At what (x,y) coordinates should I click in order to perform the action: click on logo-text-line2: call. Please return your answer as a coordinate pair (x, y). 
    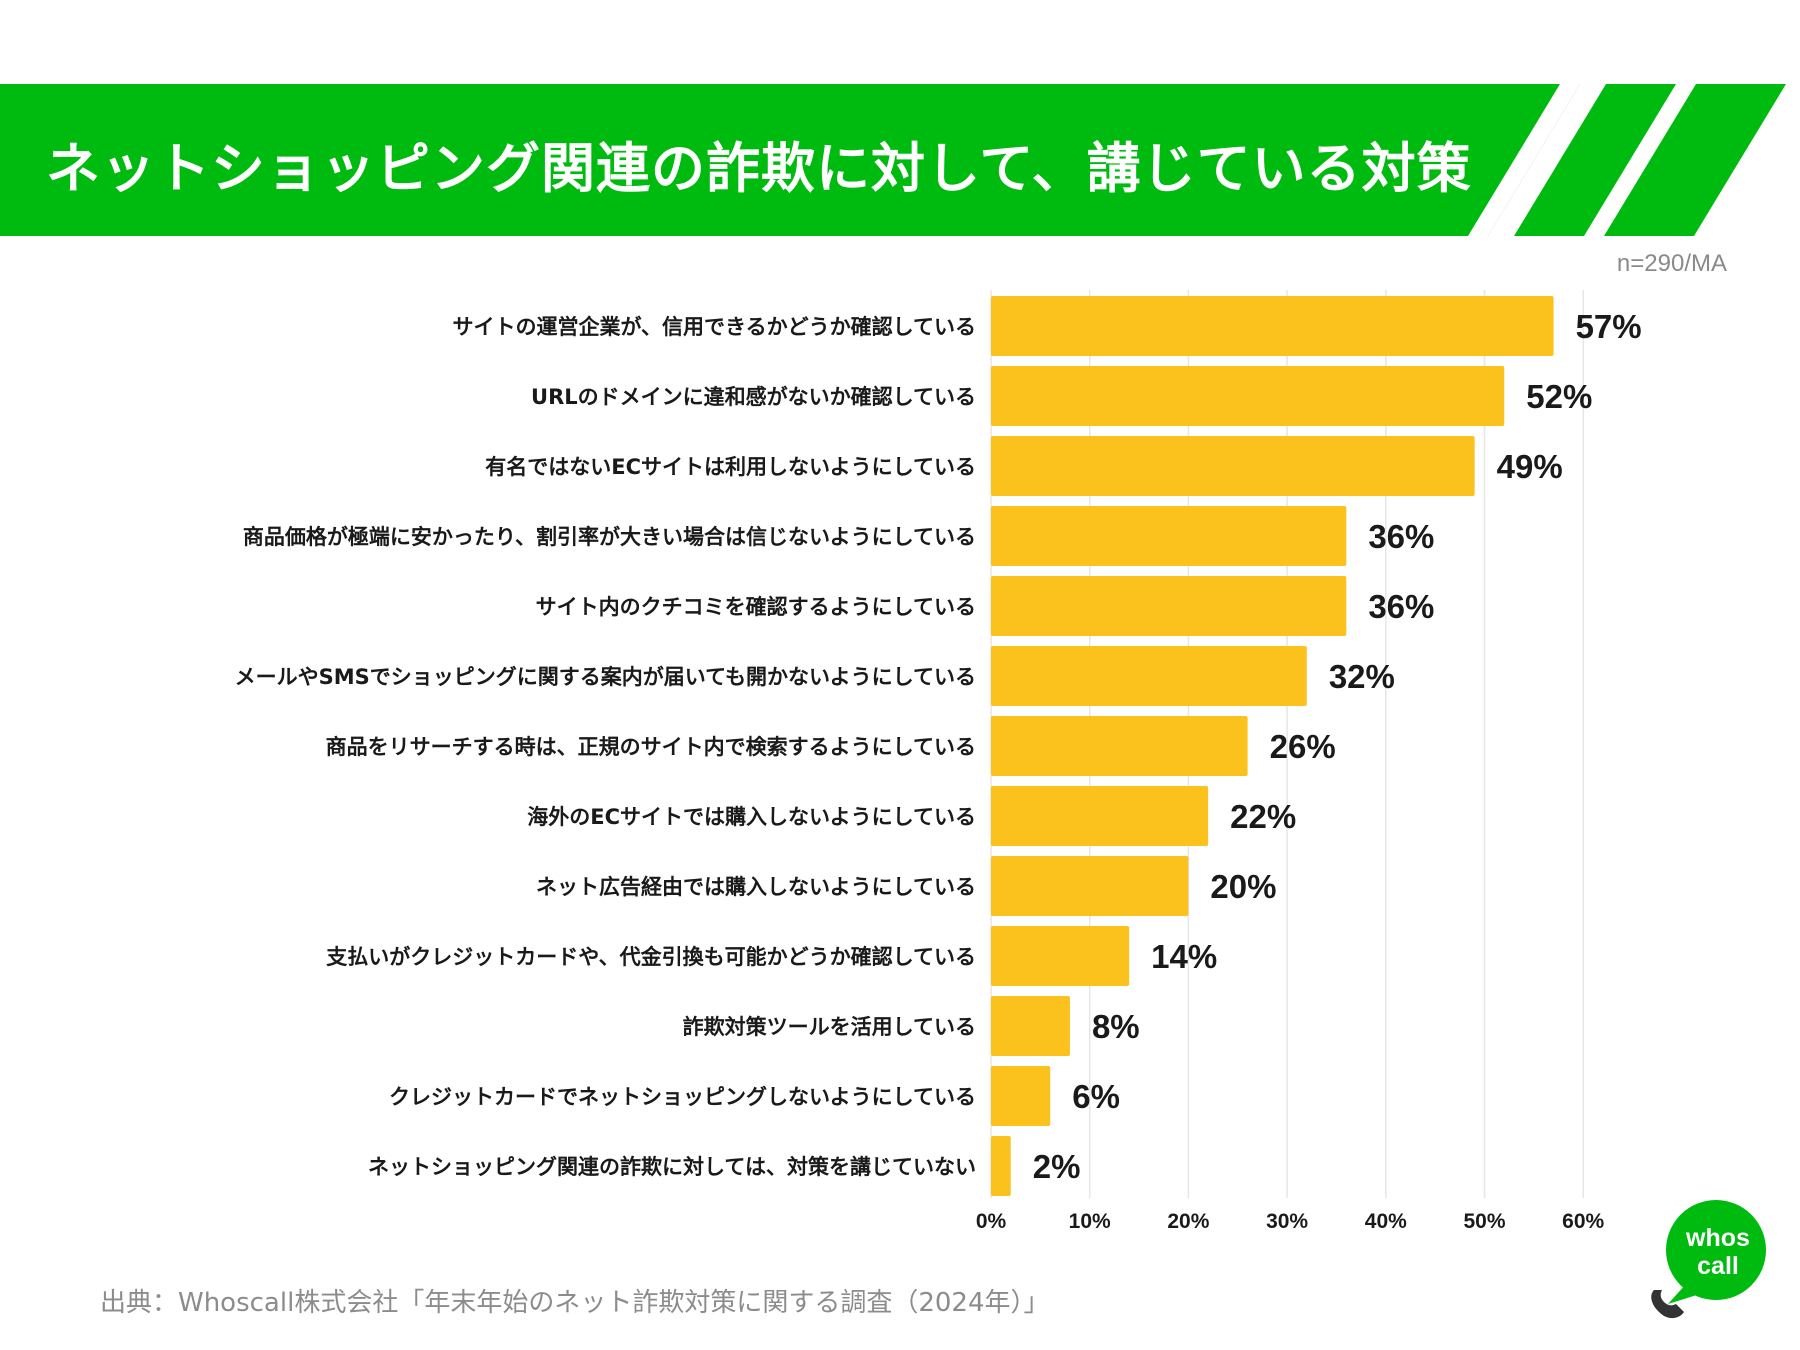
    Looking at the image, I should click on (1718, 1266).